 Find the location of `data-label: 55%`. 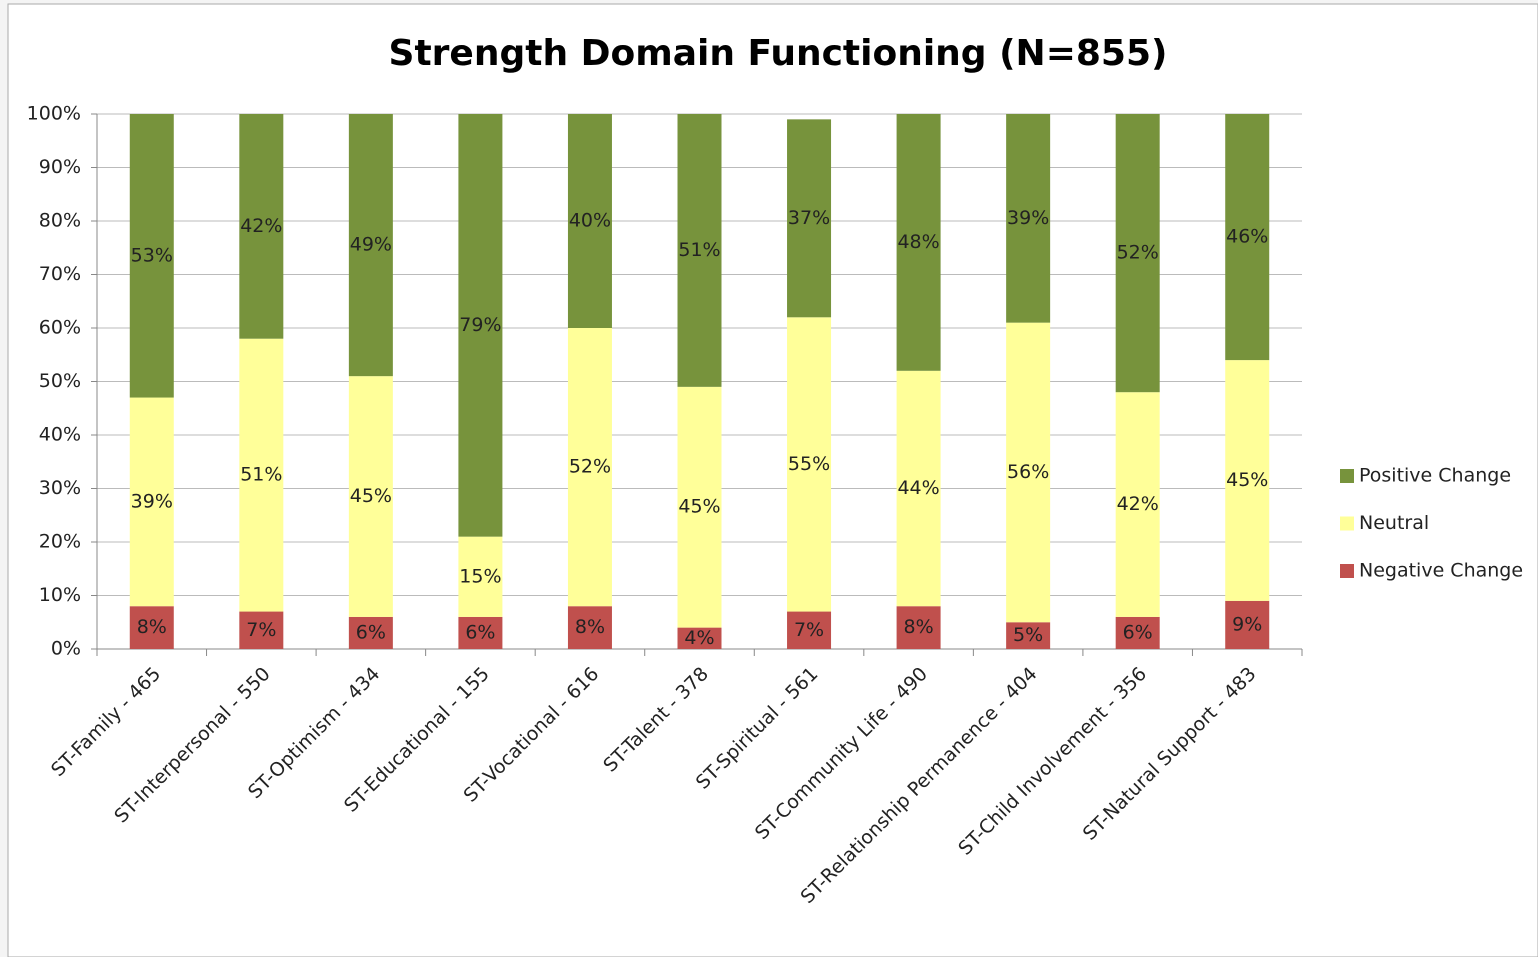

data-label: 55% is located at coordinates (809, 464).